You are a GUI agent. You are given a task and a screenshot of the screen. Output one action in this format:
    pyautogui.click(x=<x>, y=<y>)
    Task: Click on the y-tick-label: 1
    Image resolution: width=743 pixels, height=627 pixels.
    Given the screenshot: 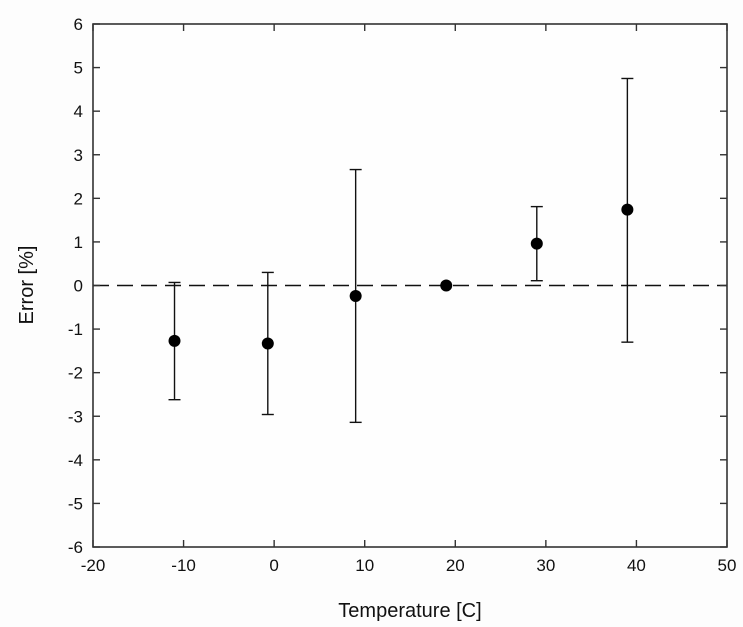 What is the action you would take?
    pyautogui.click(x=78, y=242)
    